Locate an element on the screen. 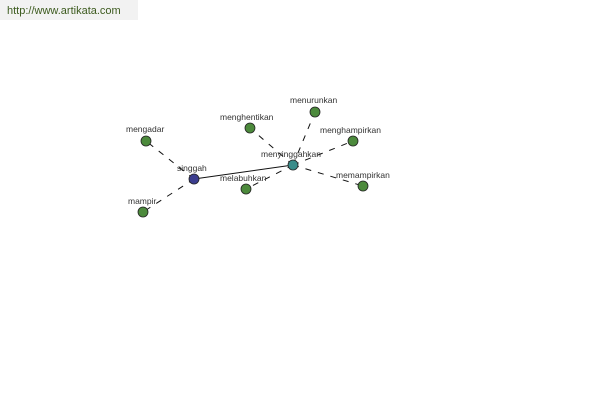 This screenshot has height=400, width=600. node-singgah: singgah is located at coordinates (192, 174).